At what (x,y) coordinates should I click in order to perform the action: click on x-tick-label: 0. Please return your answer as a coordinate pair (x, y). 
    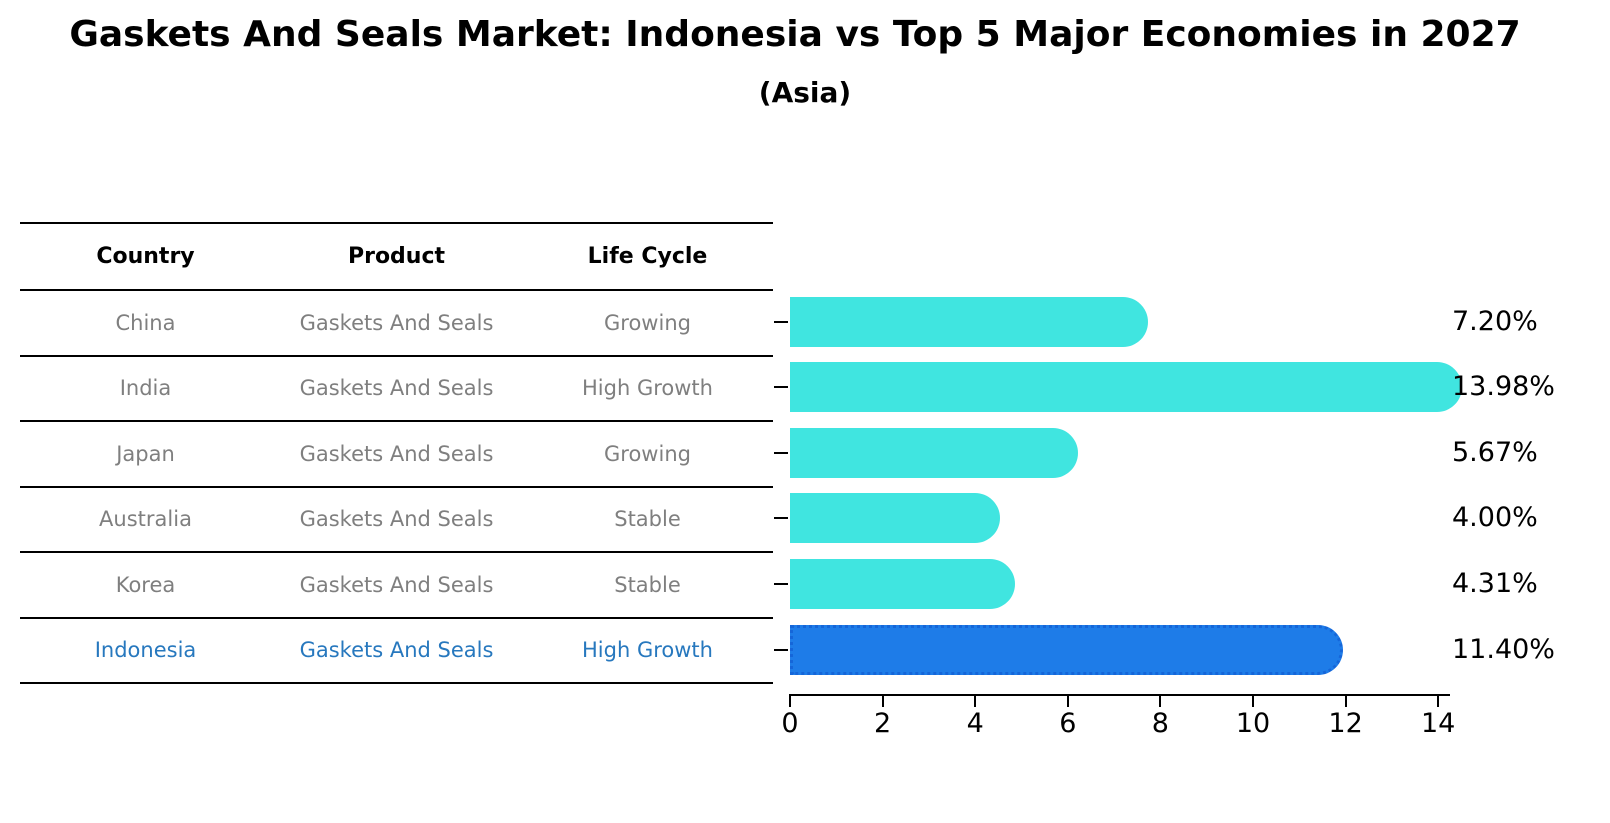
    Looking at the image, I should click on (790, 723).